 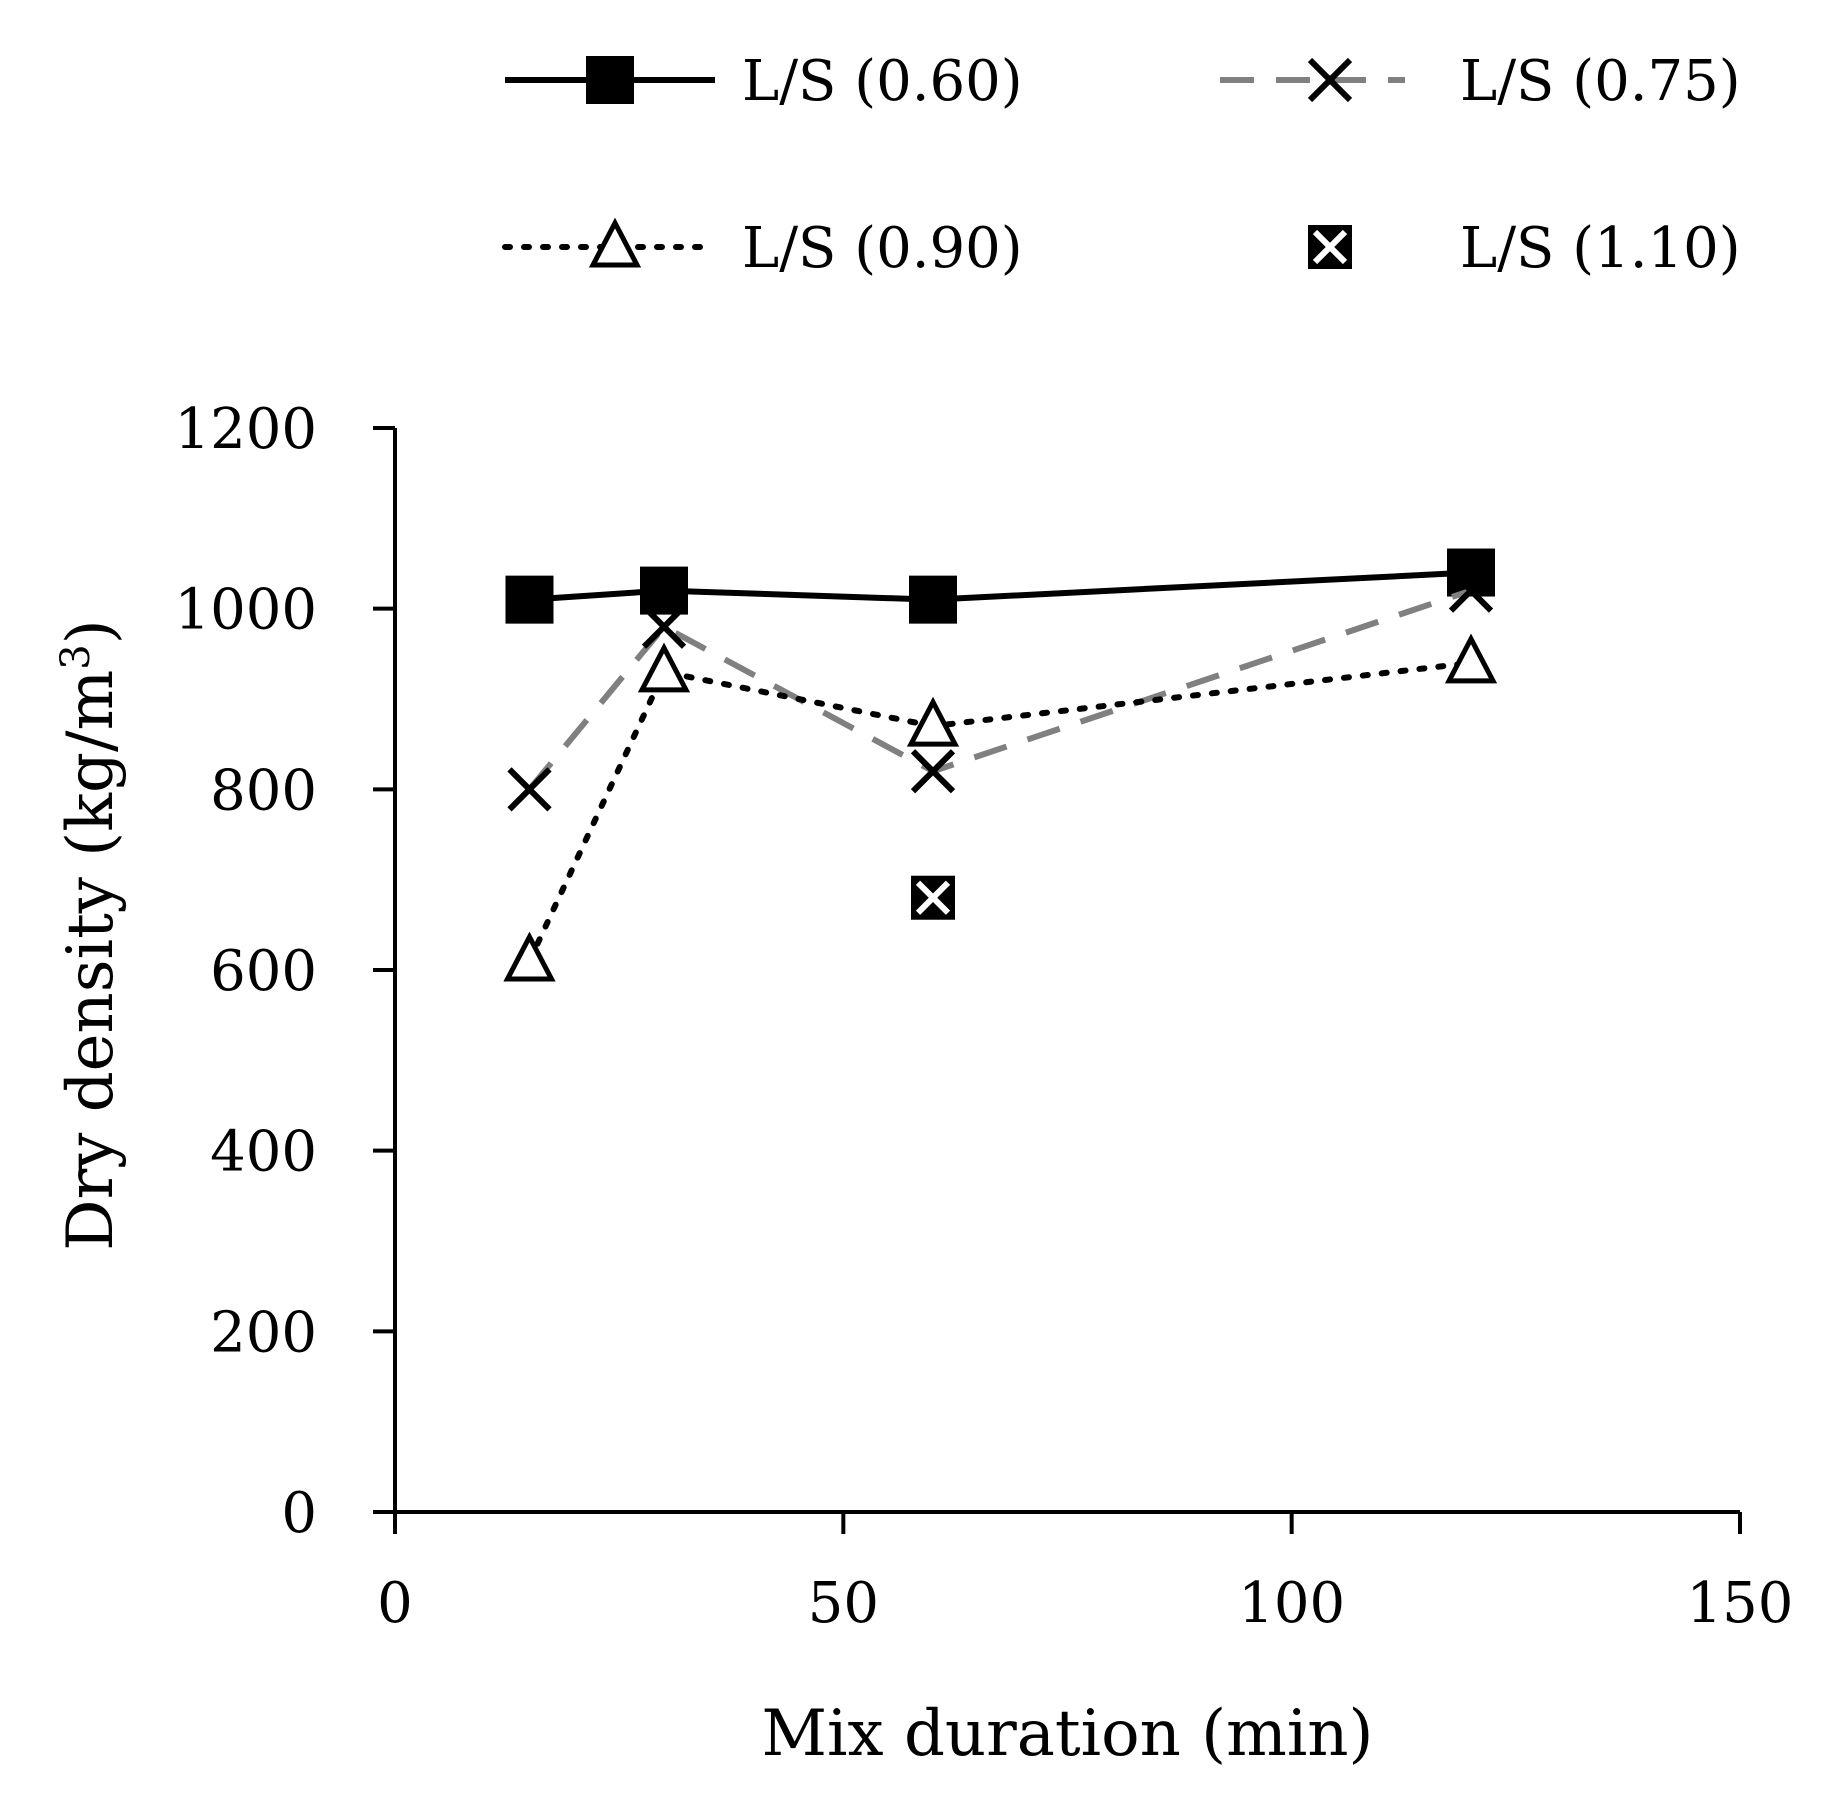 I want to click on legend-label-0: L/S (0.60), so click(x=882, y=81).